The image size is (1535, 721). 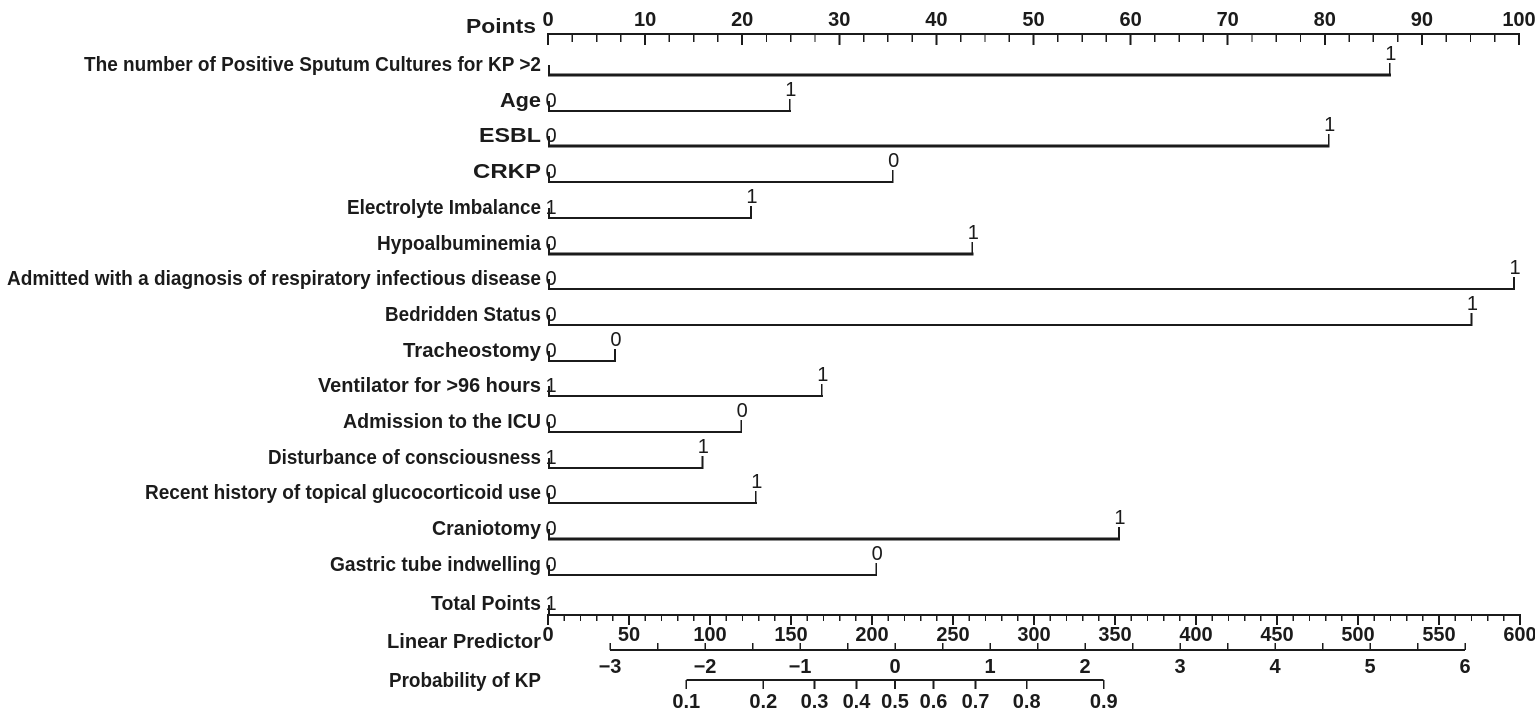 I want to click on points-tick-label: 50, so click(x=1033, y=20).